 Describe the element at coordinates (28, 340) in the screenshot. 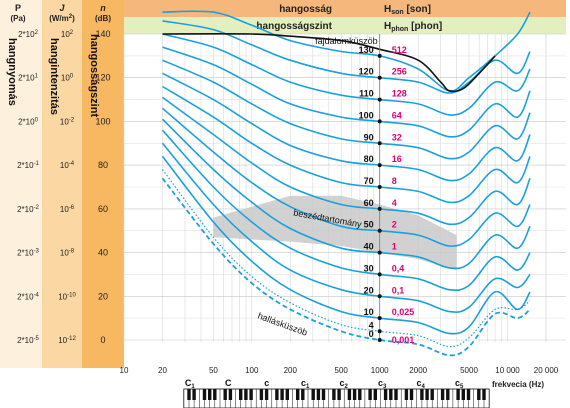

I see `pressure-value: 2*10-5` at that location.